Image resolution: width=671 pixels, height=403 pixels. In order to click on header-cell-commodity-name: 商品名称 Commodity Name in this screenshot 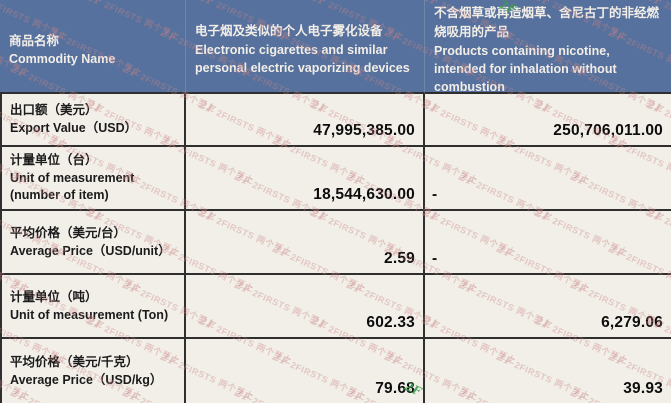, I will do `click(93, 51)`.